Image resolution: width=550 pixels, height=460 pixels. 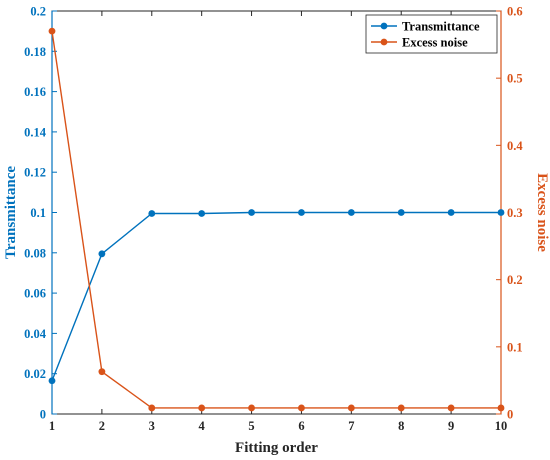 I want to click on excess-noise-tick-label: 0, so click(x=510, y=415).